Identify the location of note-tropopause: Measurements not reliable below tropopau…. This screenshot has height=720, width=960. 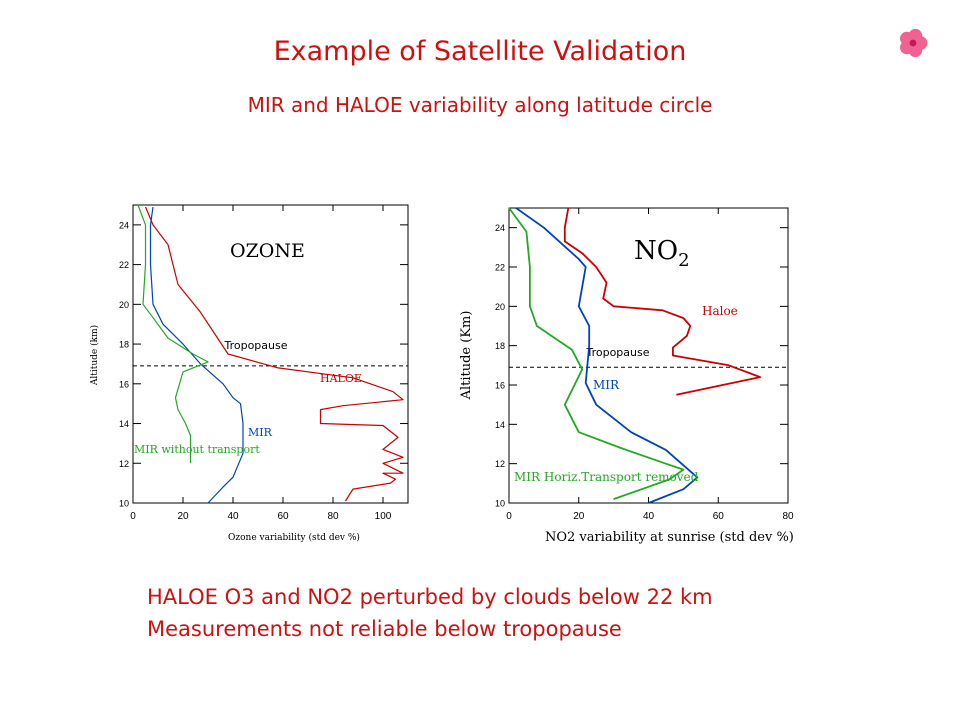
(384, 629).